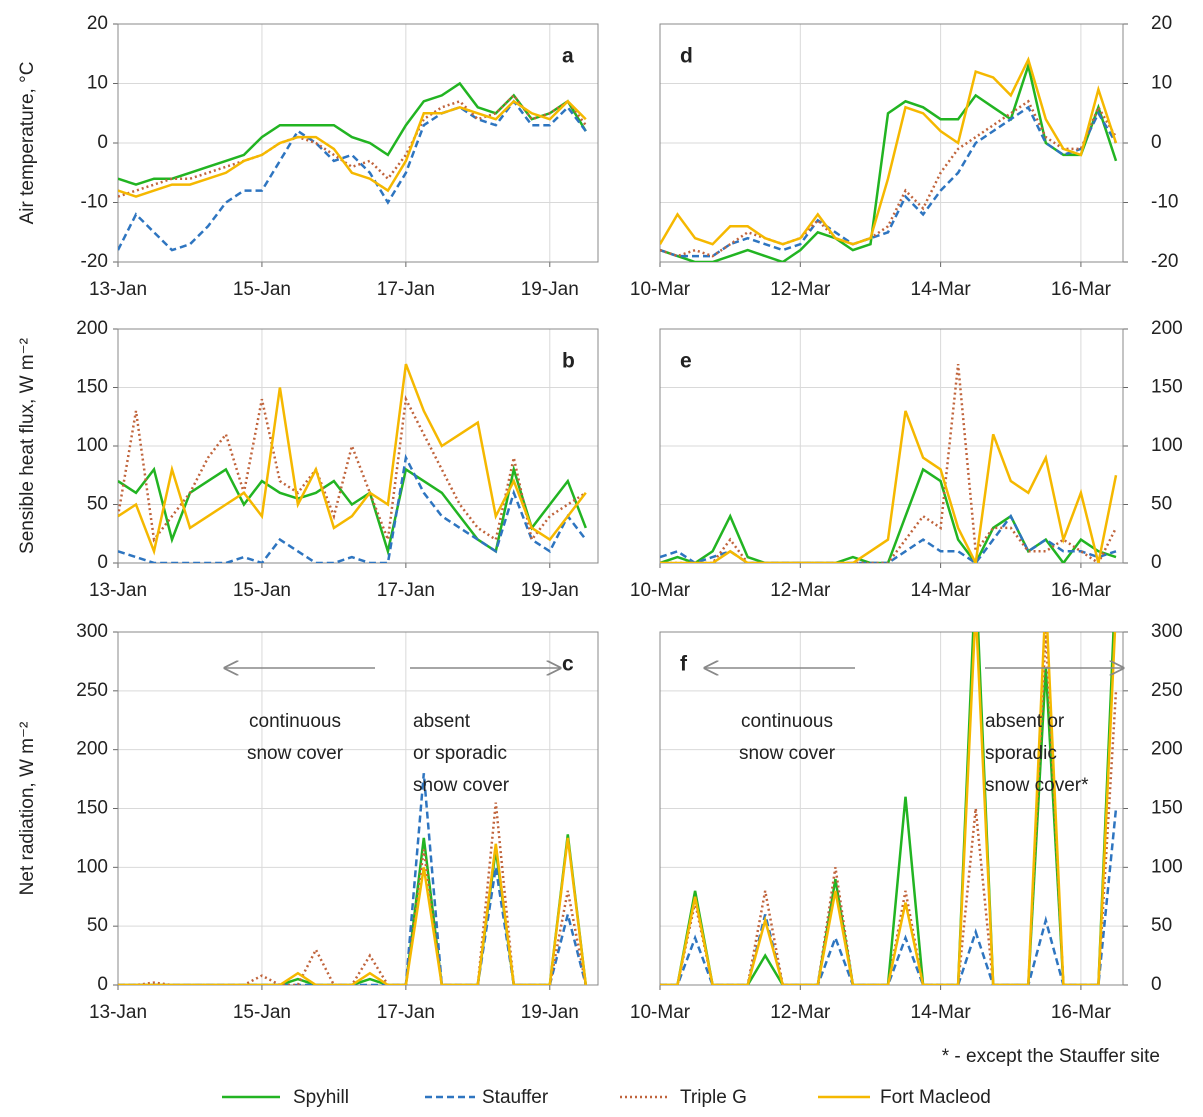 Image resolution: width=1203 pixels, height=1117 pixels. Describe the element at coordinates (550, 289) in the screenshot. I see `x-tick-label: 19-Jan` at that location.